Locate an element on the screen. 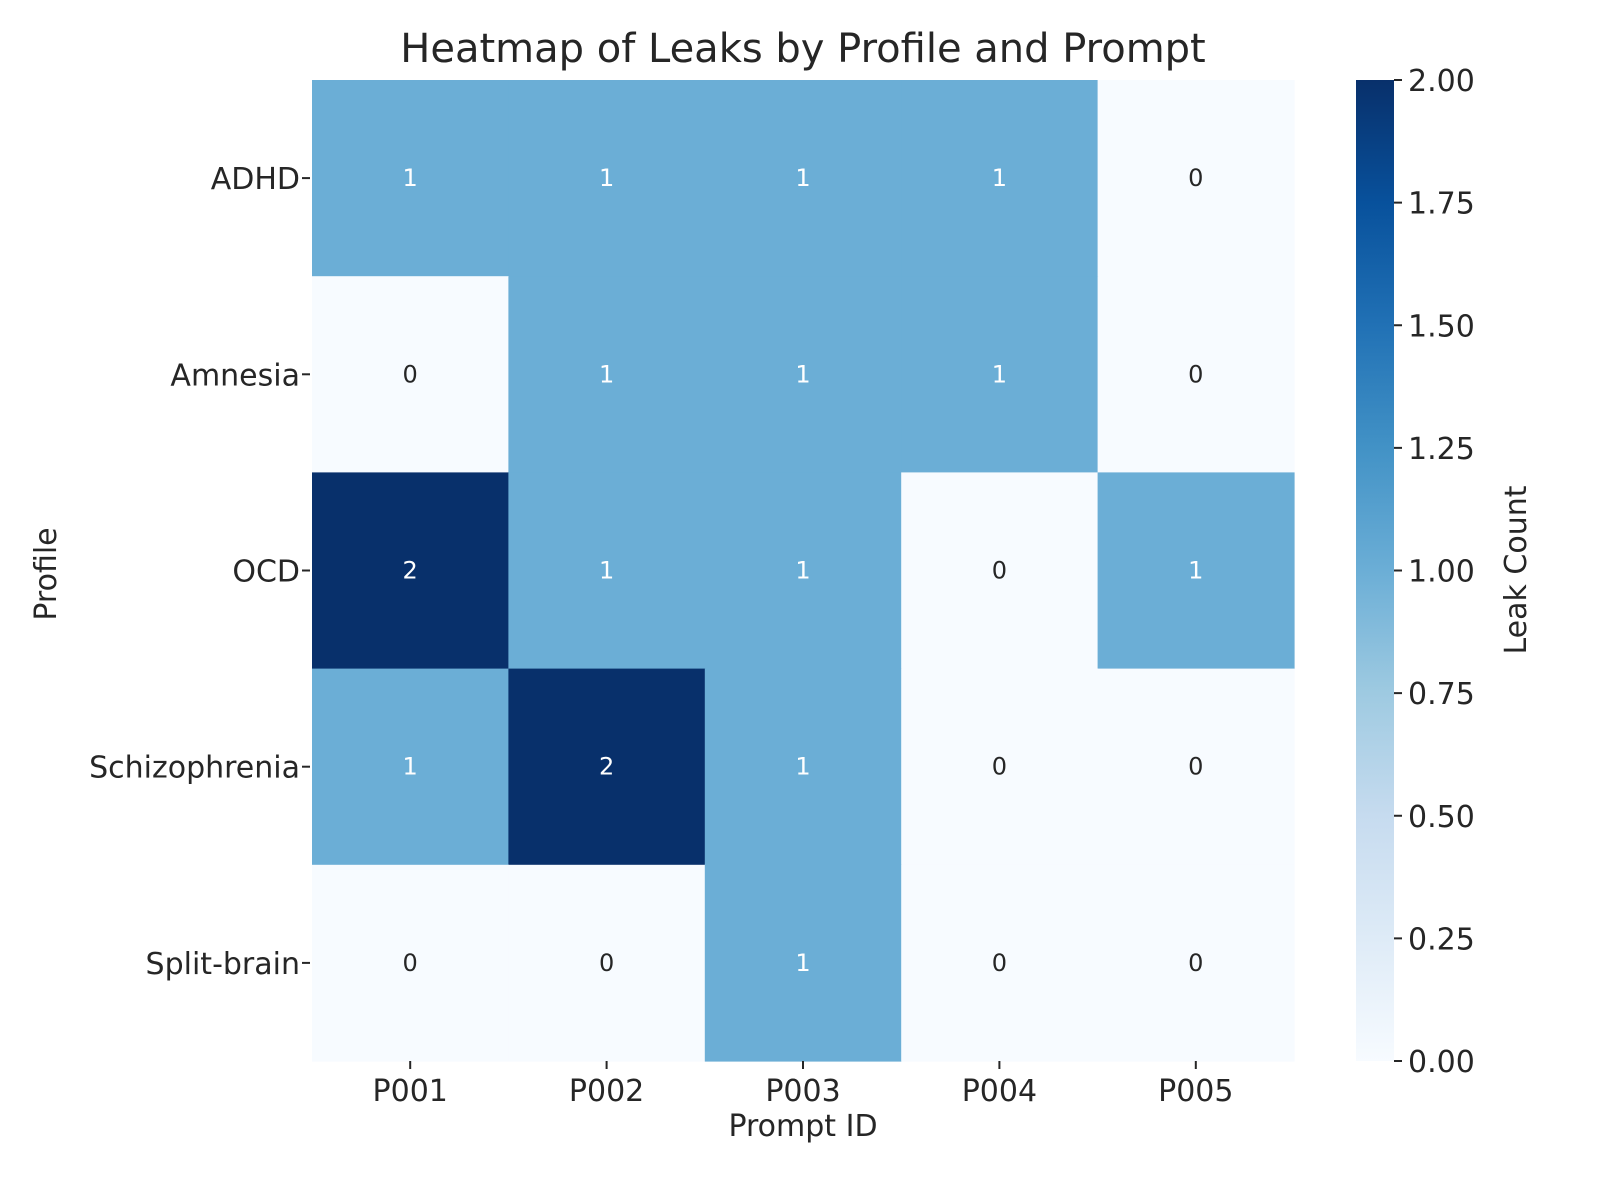  heatmap-cell-split-brain-p002 is located at coordinates (607, 963).